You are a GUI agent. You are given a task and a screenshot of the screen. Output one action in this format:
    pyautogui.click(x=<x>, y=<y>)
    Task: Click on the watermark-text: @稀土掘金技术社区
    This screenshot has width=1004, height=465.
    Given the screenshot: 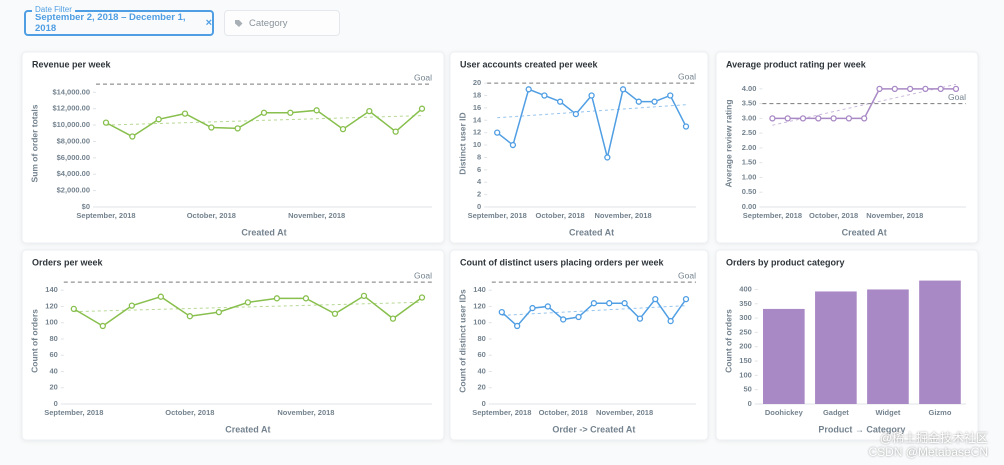 What is the action you would take?
    pyautogui.click(x=933, y=438)
    